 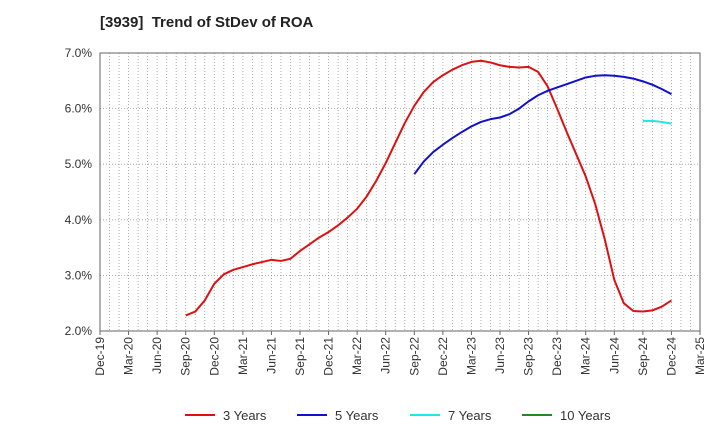 I want to click on series-line-5-years, so click(x=542, y=124).